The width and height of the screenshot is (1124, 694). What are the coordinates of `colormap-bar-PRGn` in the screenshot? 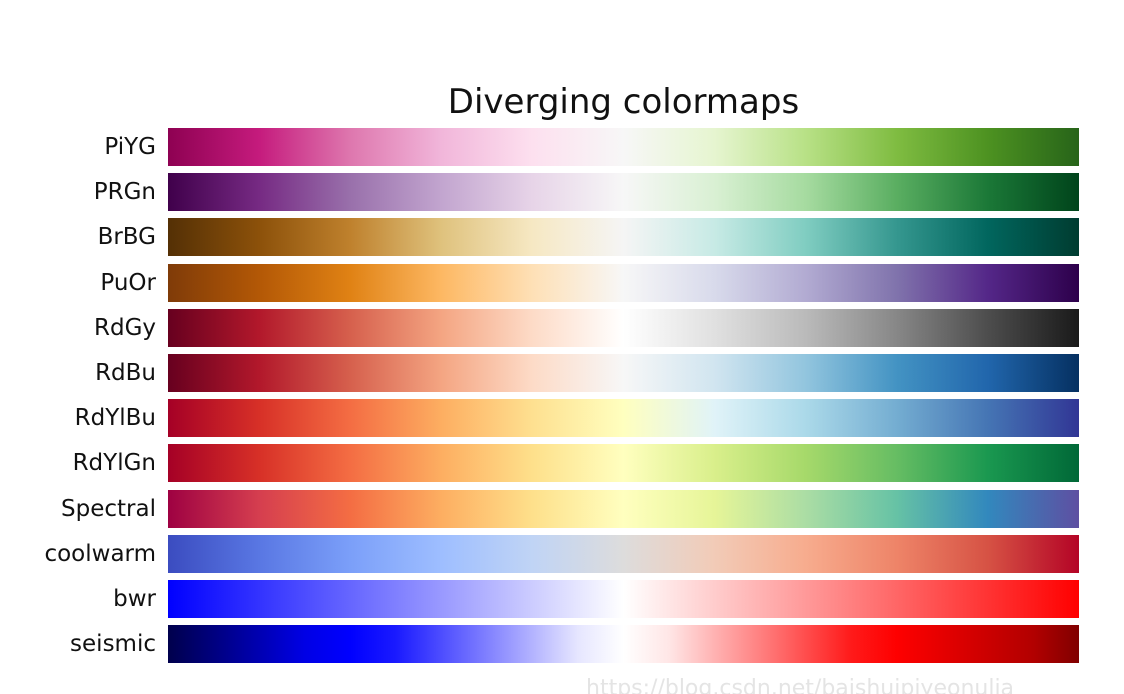 It's located at (623, 192).